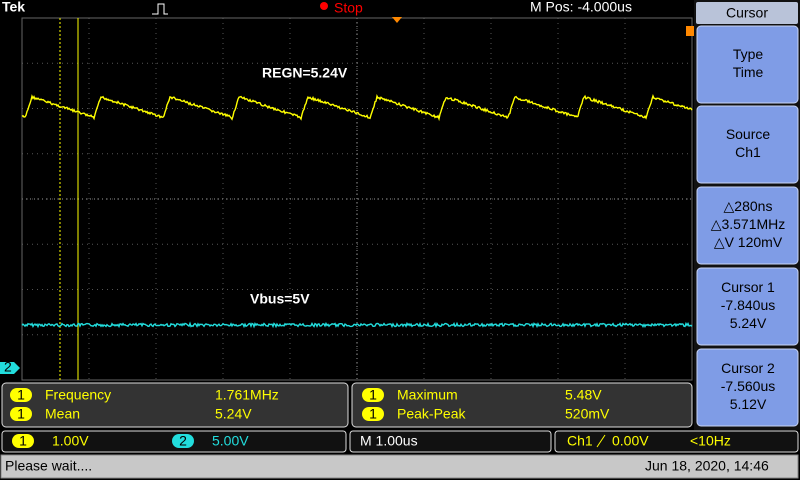  What do you see at coordinates (348, 8) in the screenshot?
I see `run-state: Stop` at bounding box center [348, 8].